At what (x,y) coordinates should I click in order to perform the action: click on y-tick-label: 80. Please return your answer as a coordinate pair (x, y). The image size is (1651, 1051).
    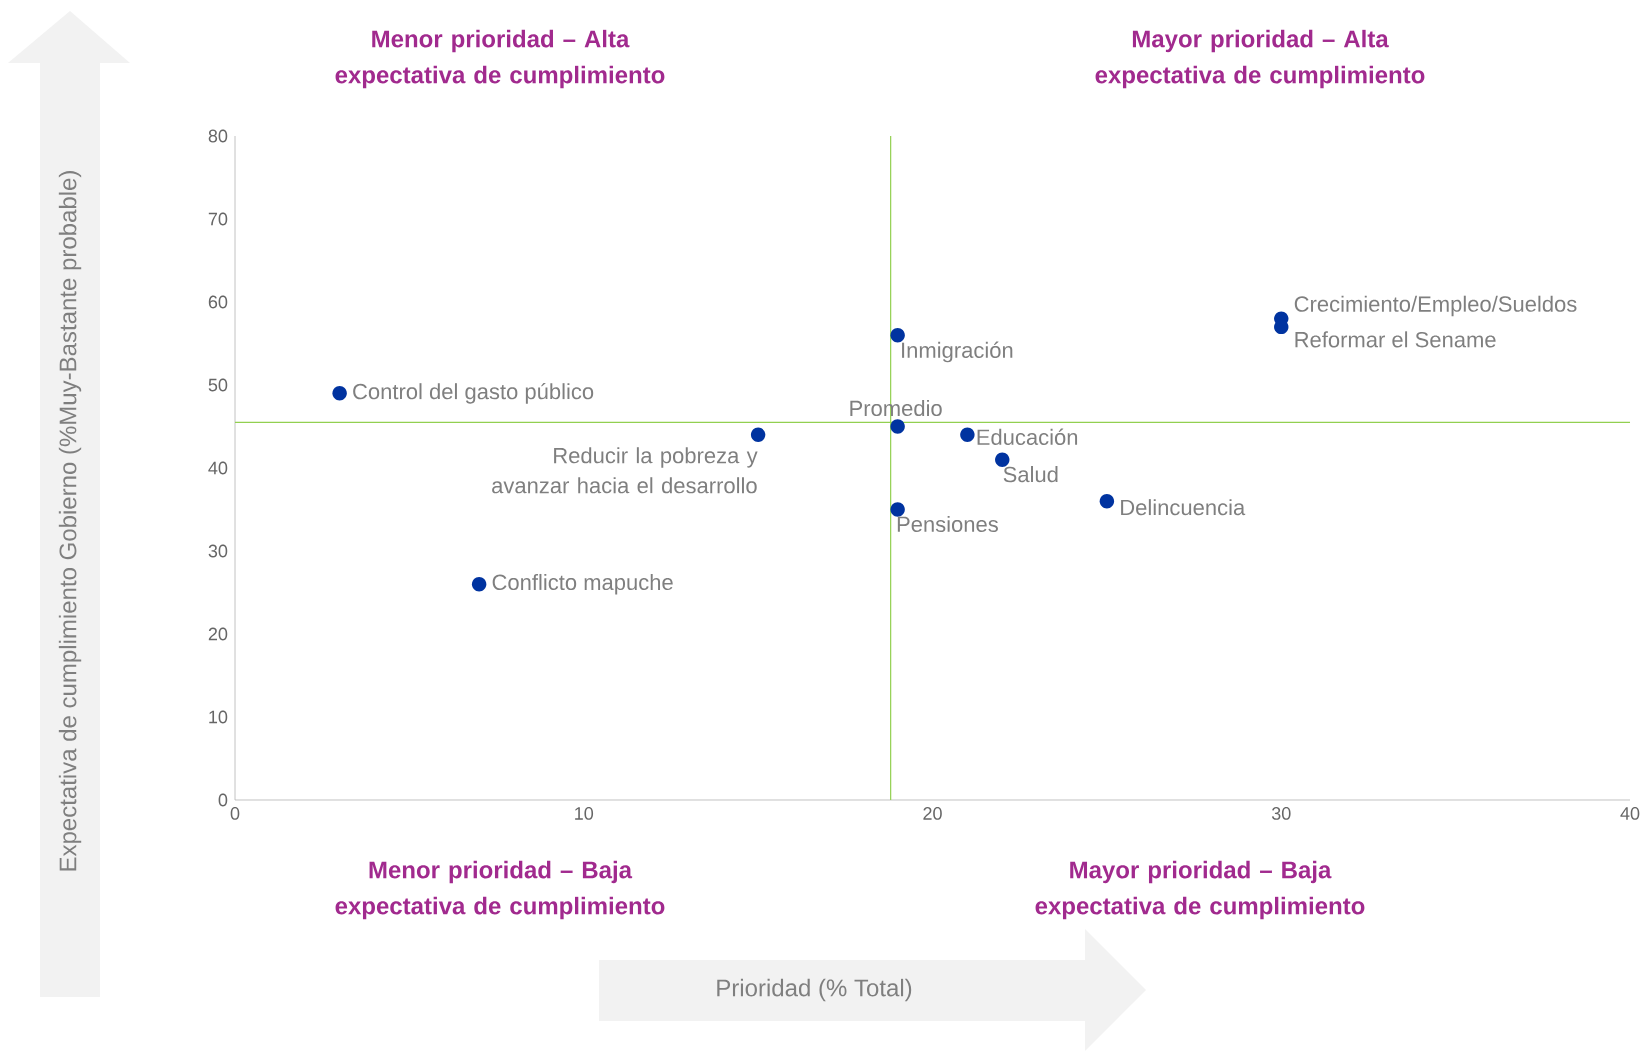
    Looking at the image, I should click on (218, 136).